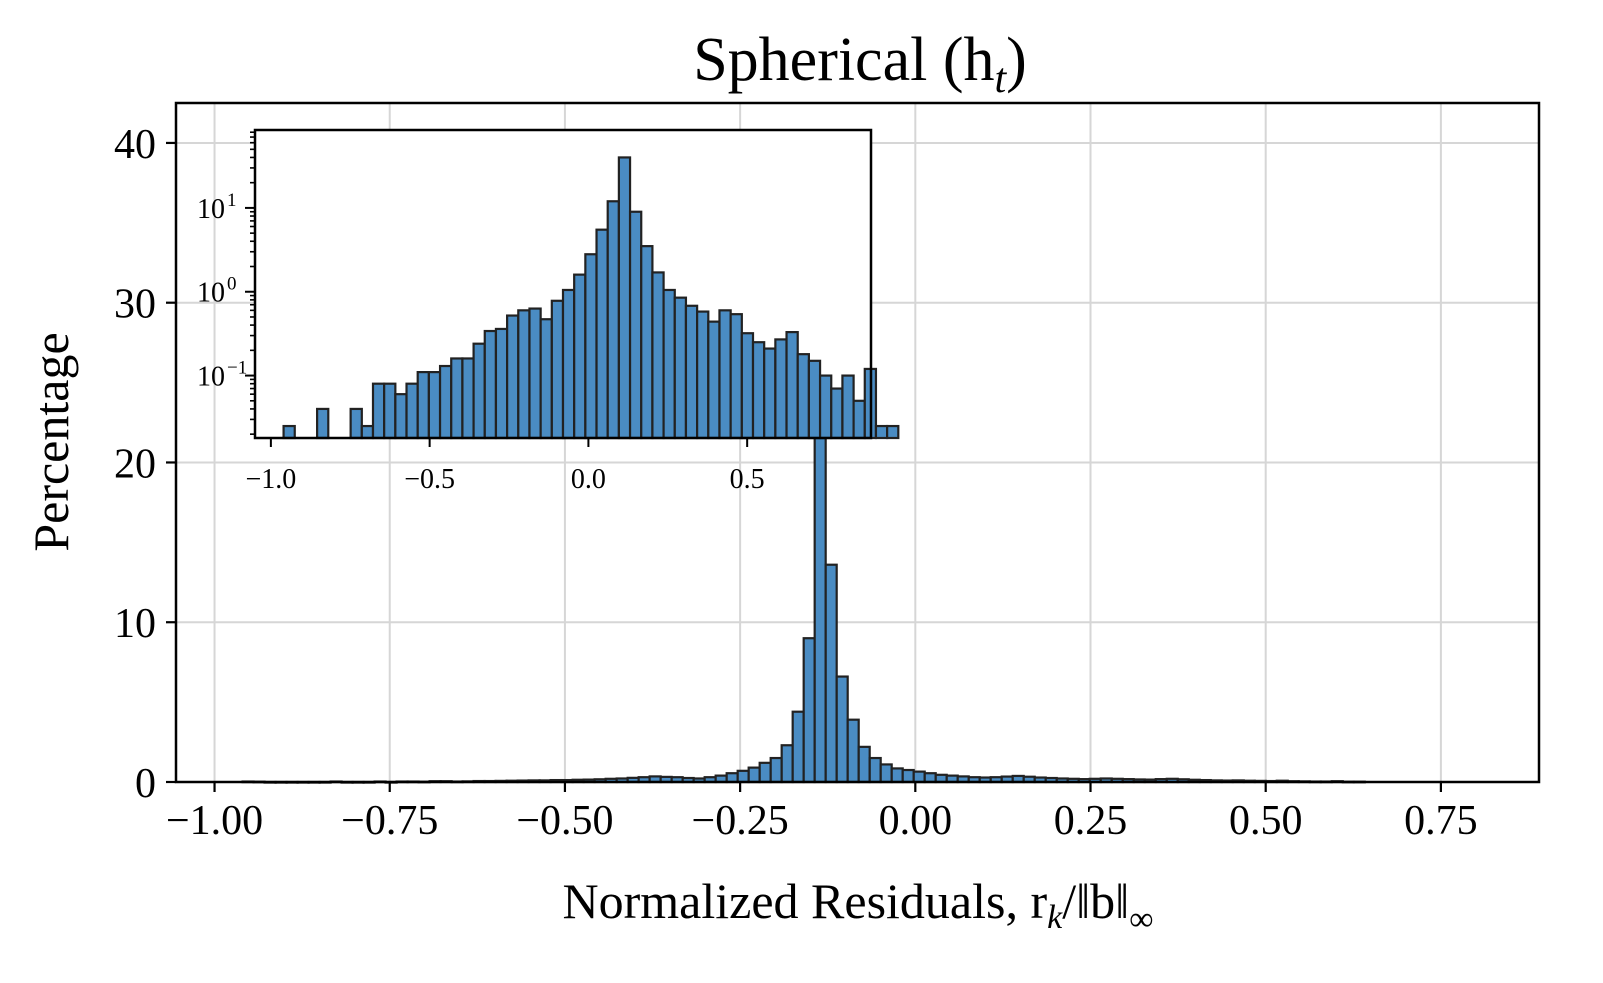 The image size is (1603, 983). What do you see at coordinates (135, 145) in the screenshot?
I see `y-tick-label: 40` at bounding box center [135, 145].